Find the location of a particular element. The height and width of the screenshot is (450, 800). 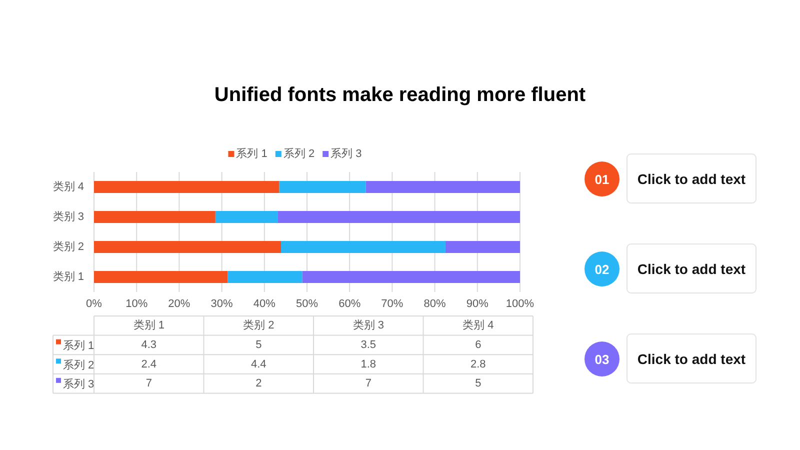

category-label: 03 is located at coordinates (602, 359).